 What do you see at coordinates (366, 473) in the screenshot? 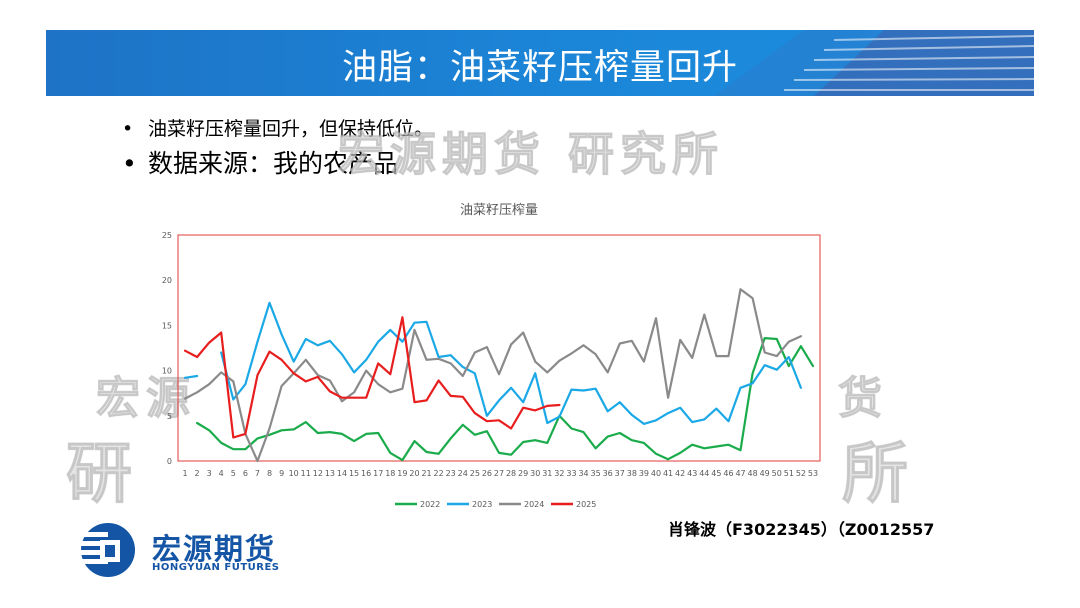
I see `x-tick-label: 16` at bounding box center [366, 473].